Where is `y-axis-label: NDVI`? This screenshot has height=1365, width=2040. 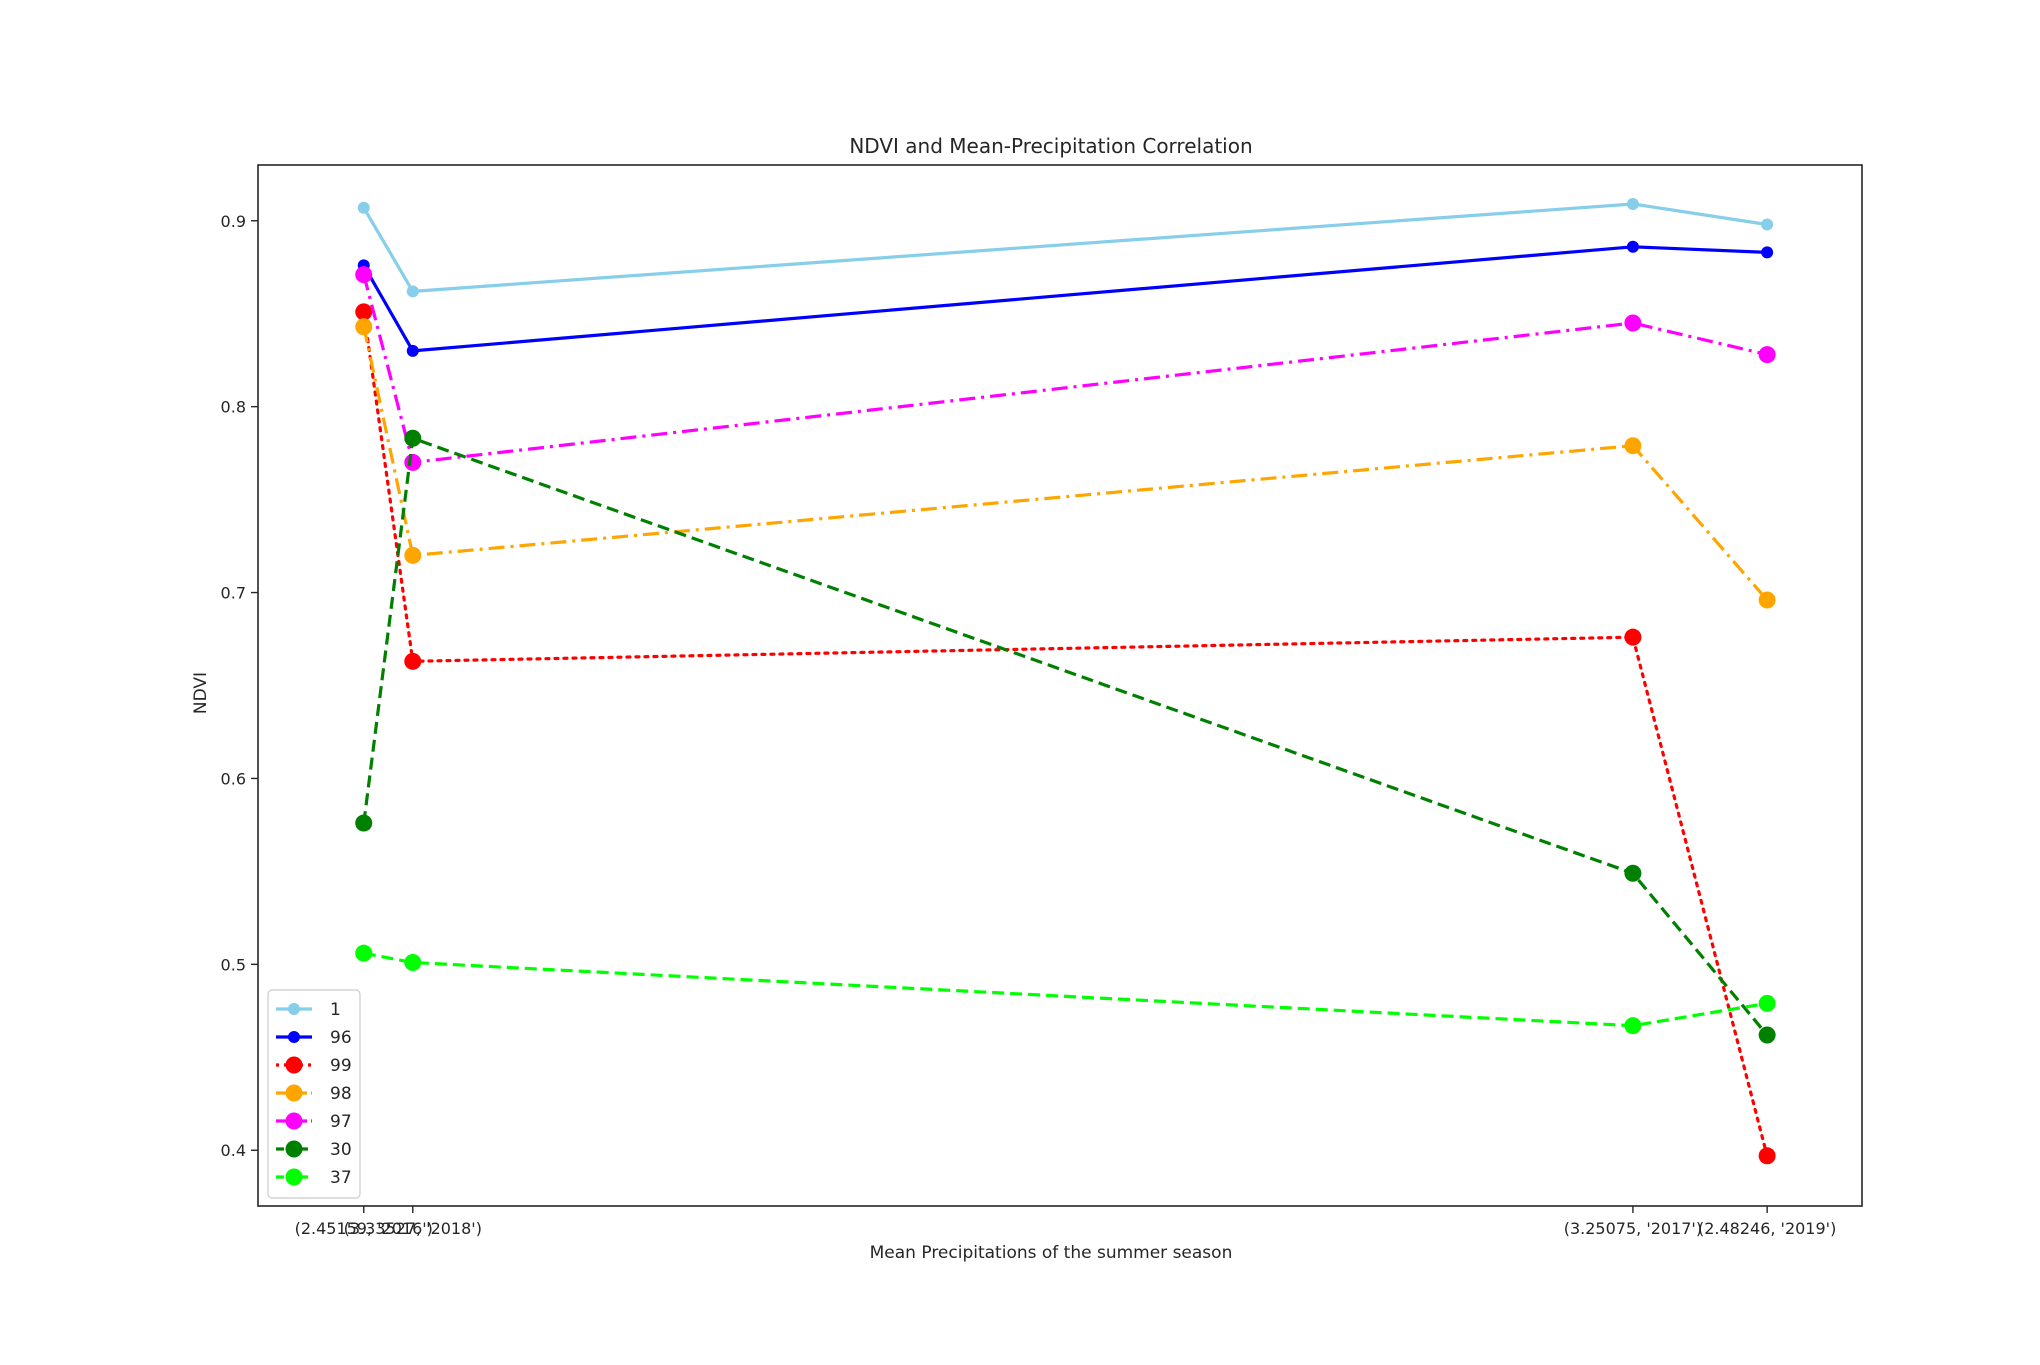
y-axis-label: NDVI is located at coordinates (201, 693).